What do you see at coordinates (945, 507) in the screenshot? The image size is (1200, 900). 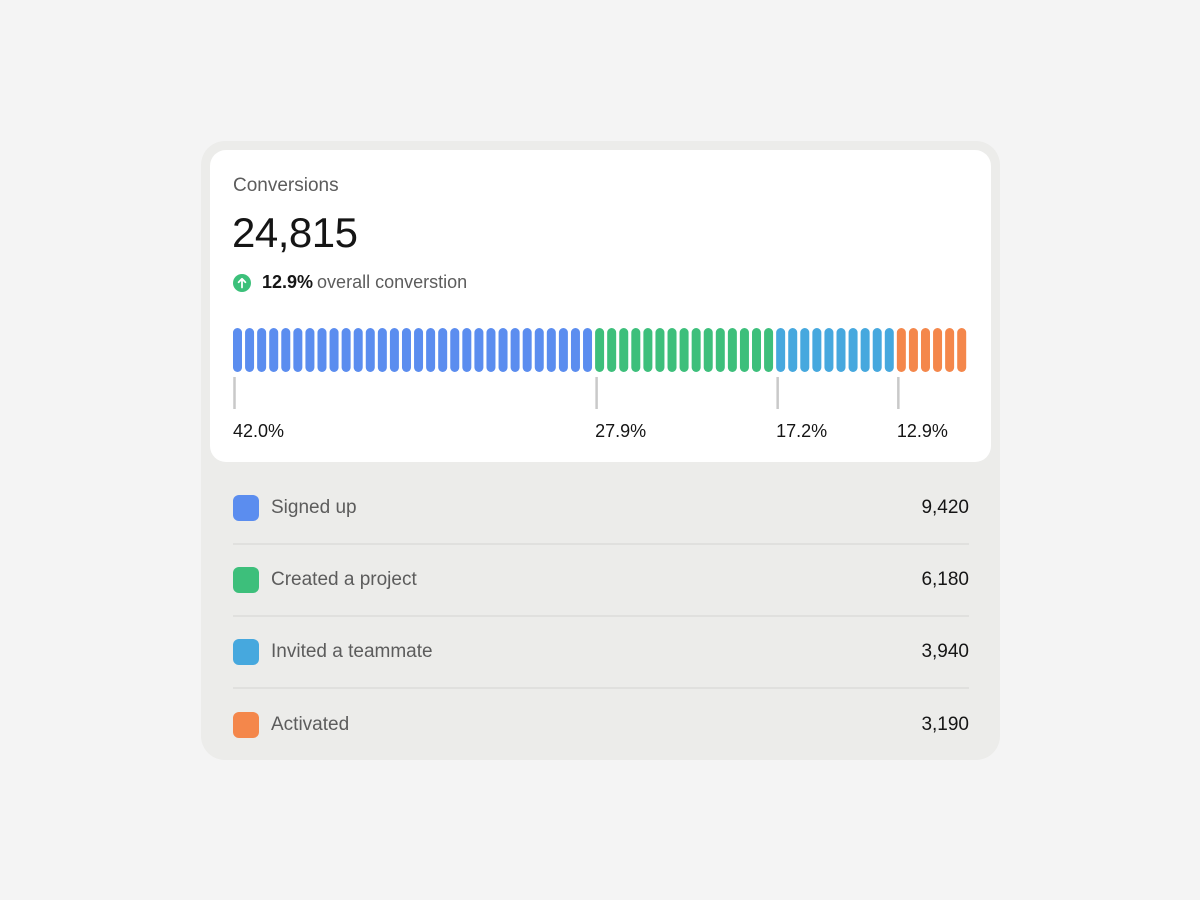 I see `legend-value: 9,420` at bounding box center [945, 507].